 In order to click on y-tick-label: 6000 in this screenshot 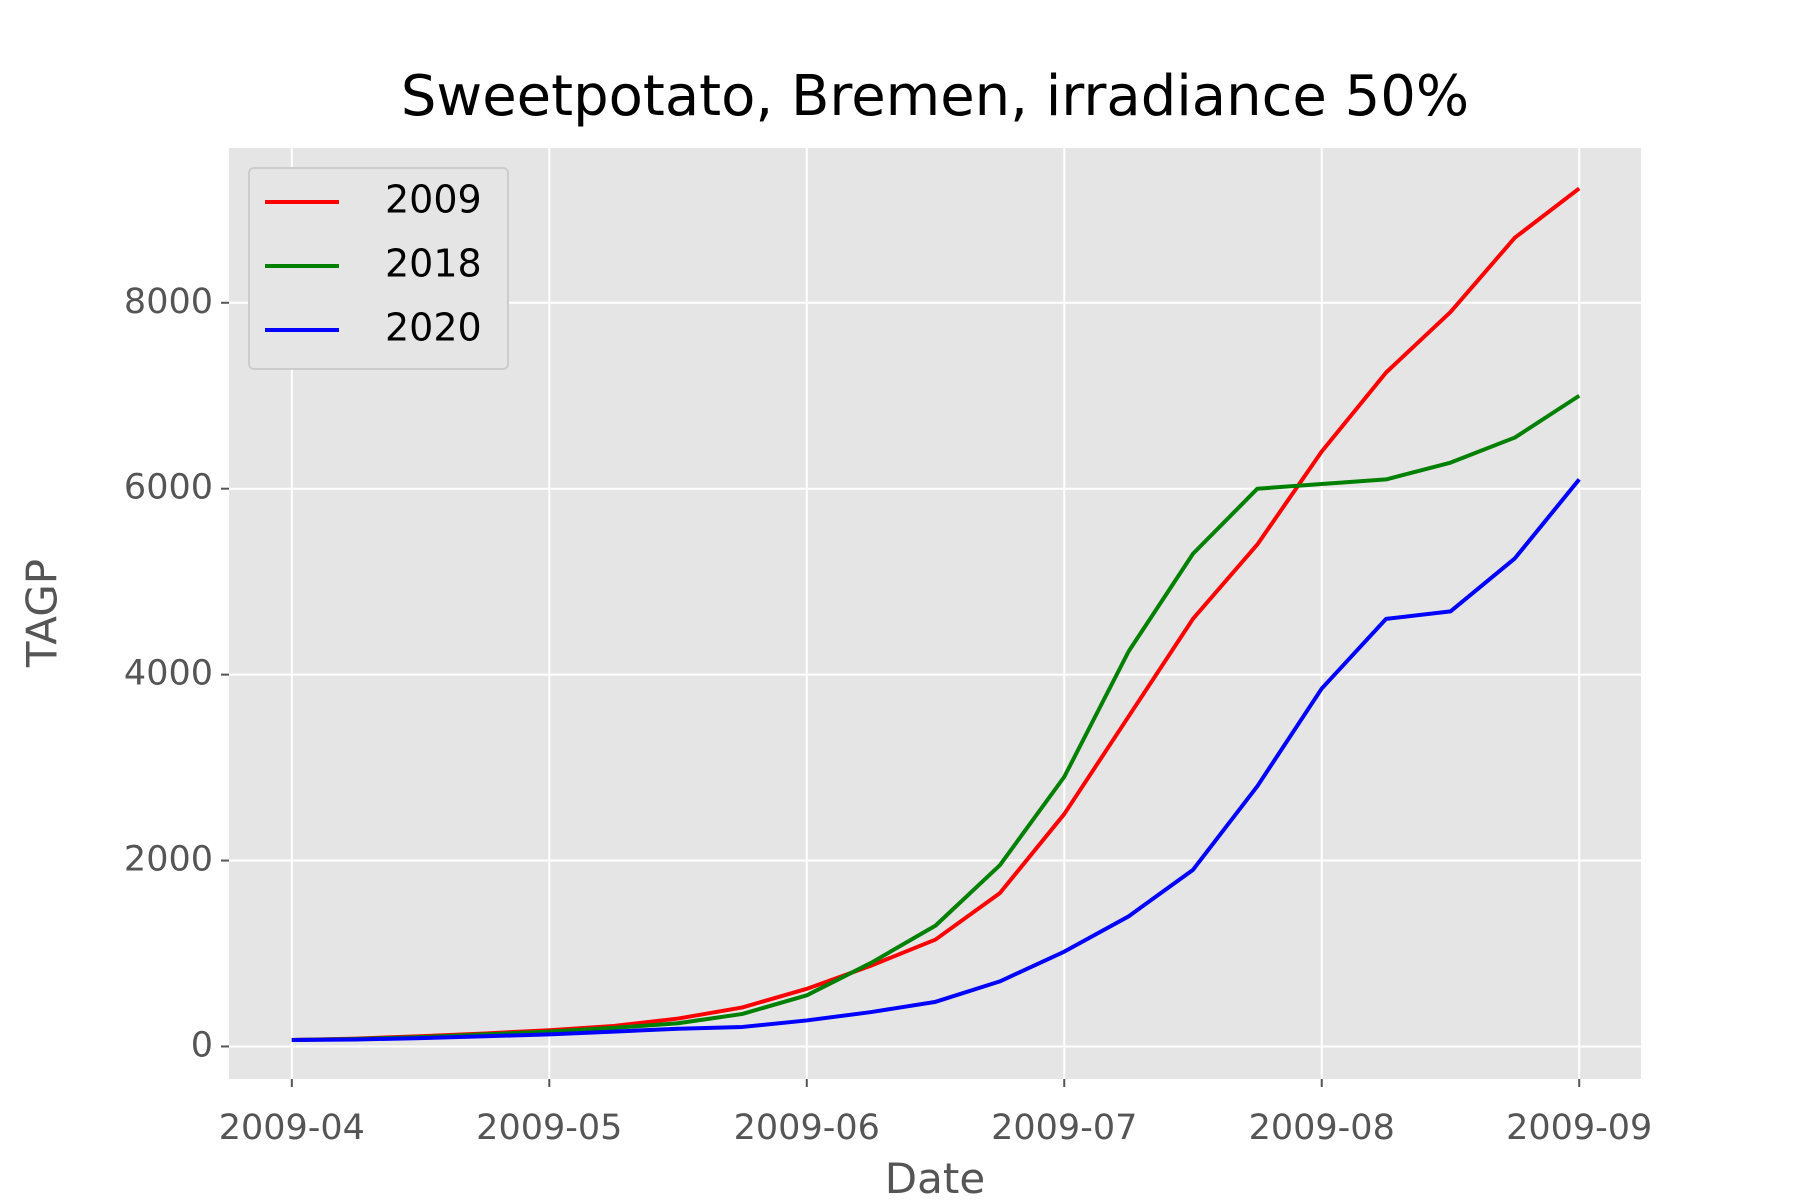, I will do `click(168, 488)`.